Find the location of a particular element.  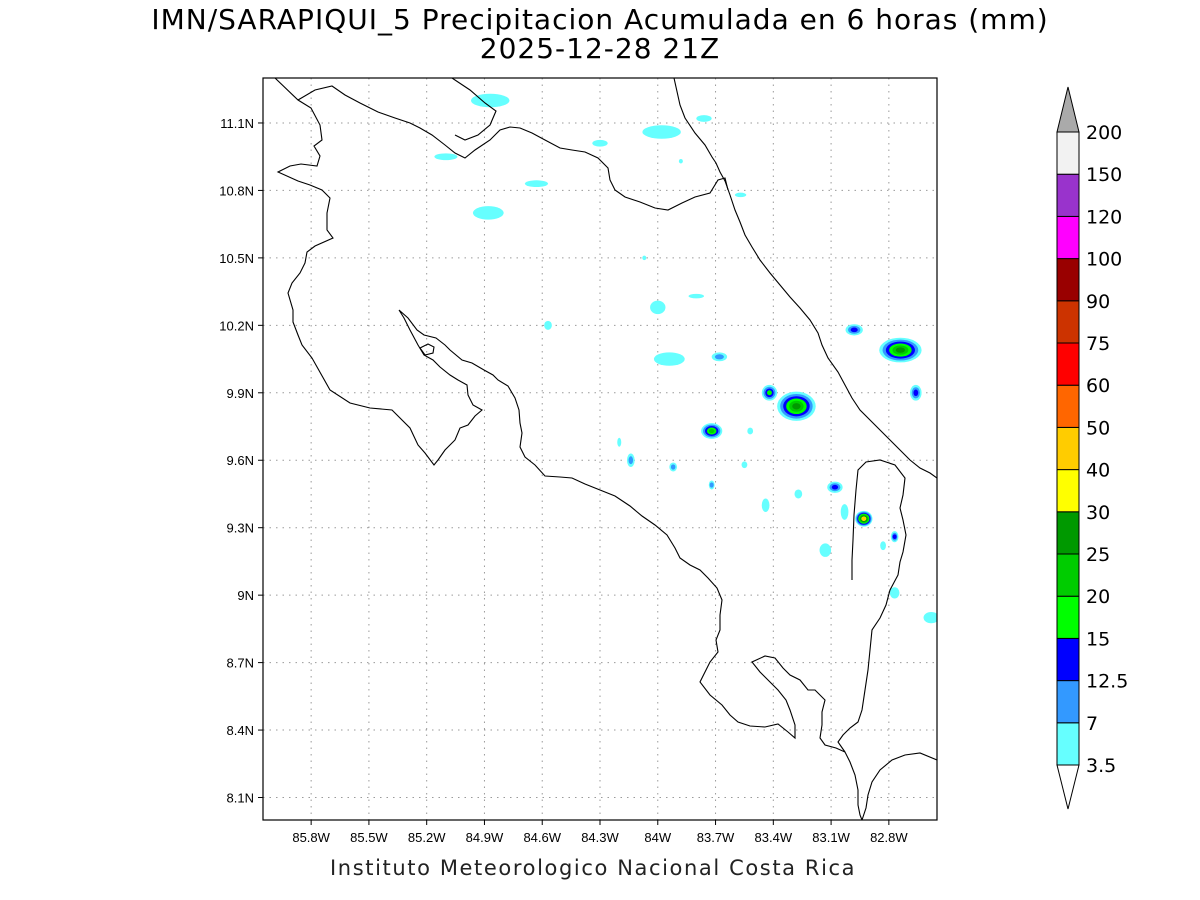

x-tick-label-9: 83.1W is located at coordinates (831, 837).